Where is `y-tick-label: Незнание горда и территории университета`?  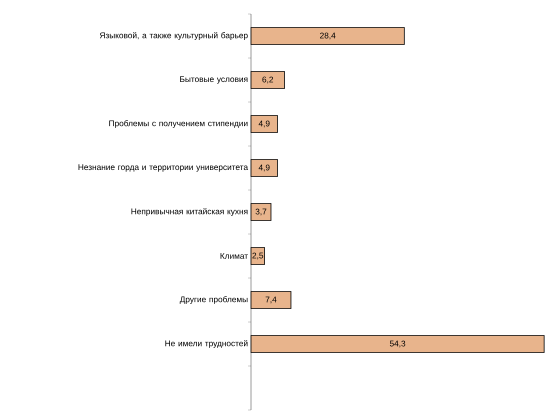 y-tick-label: Незнание горда и территории университета is located at coordinates (163, 168).